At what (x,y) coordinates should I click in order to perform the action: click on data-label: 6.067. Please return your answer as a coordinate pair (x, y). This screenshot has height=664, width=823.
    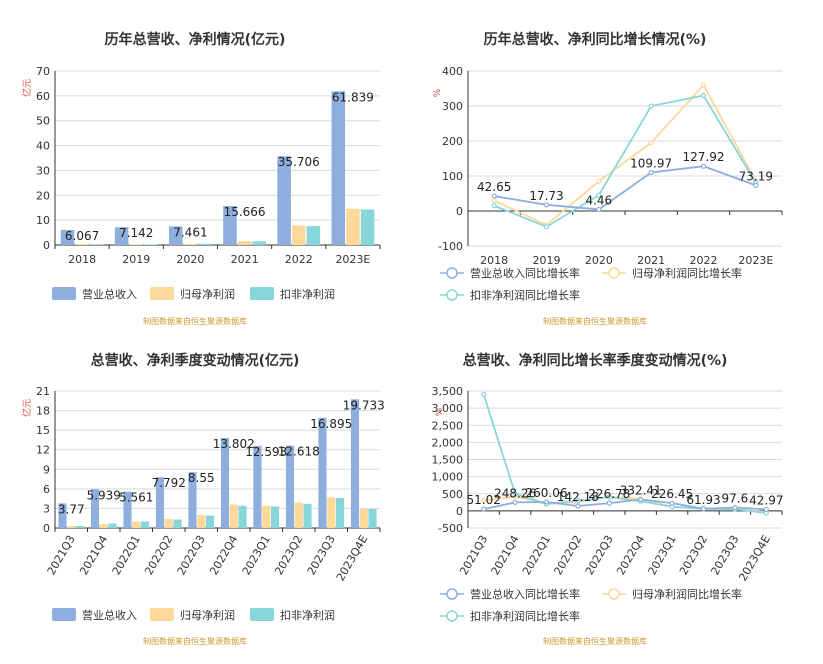
    Looking at the image, I should click on (82, 236).